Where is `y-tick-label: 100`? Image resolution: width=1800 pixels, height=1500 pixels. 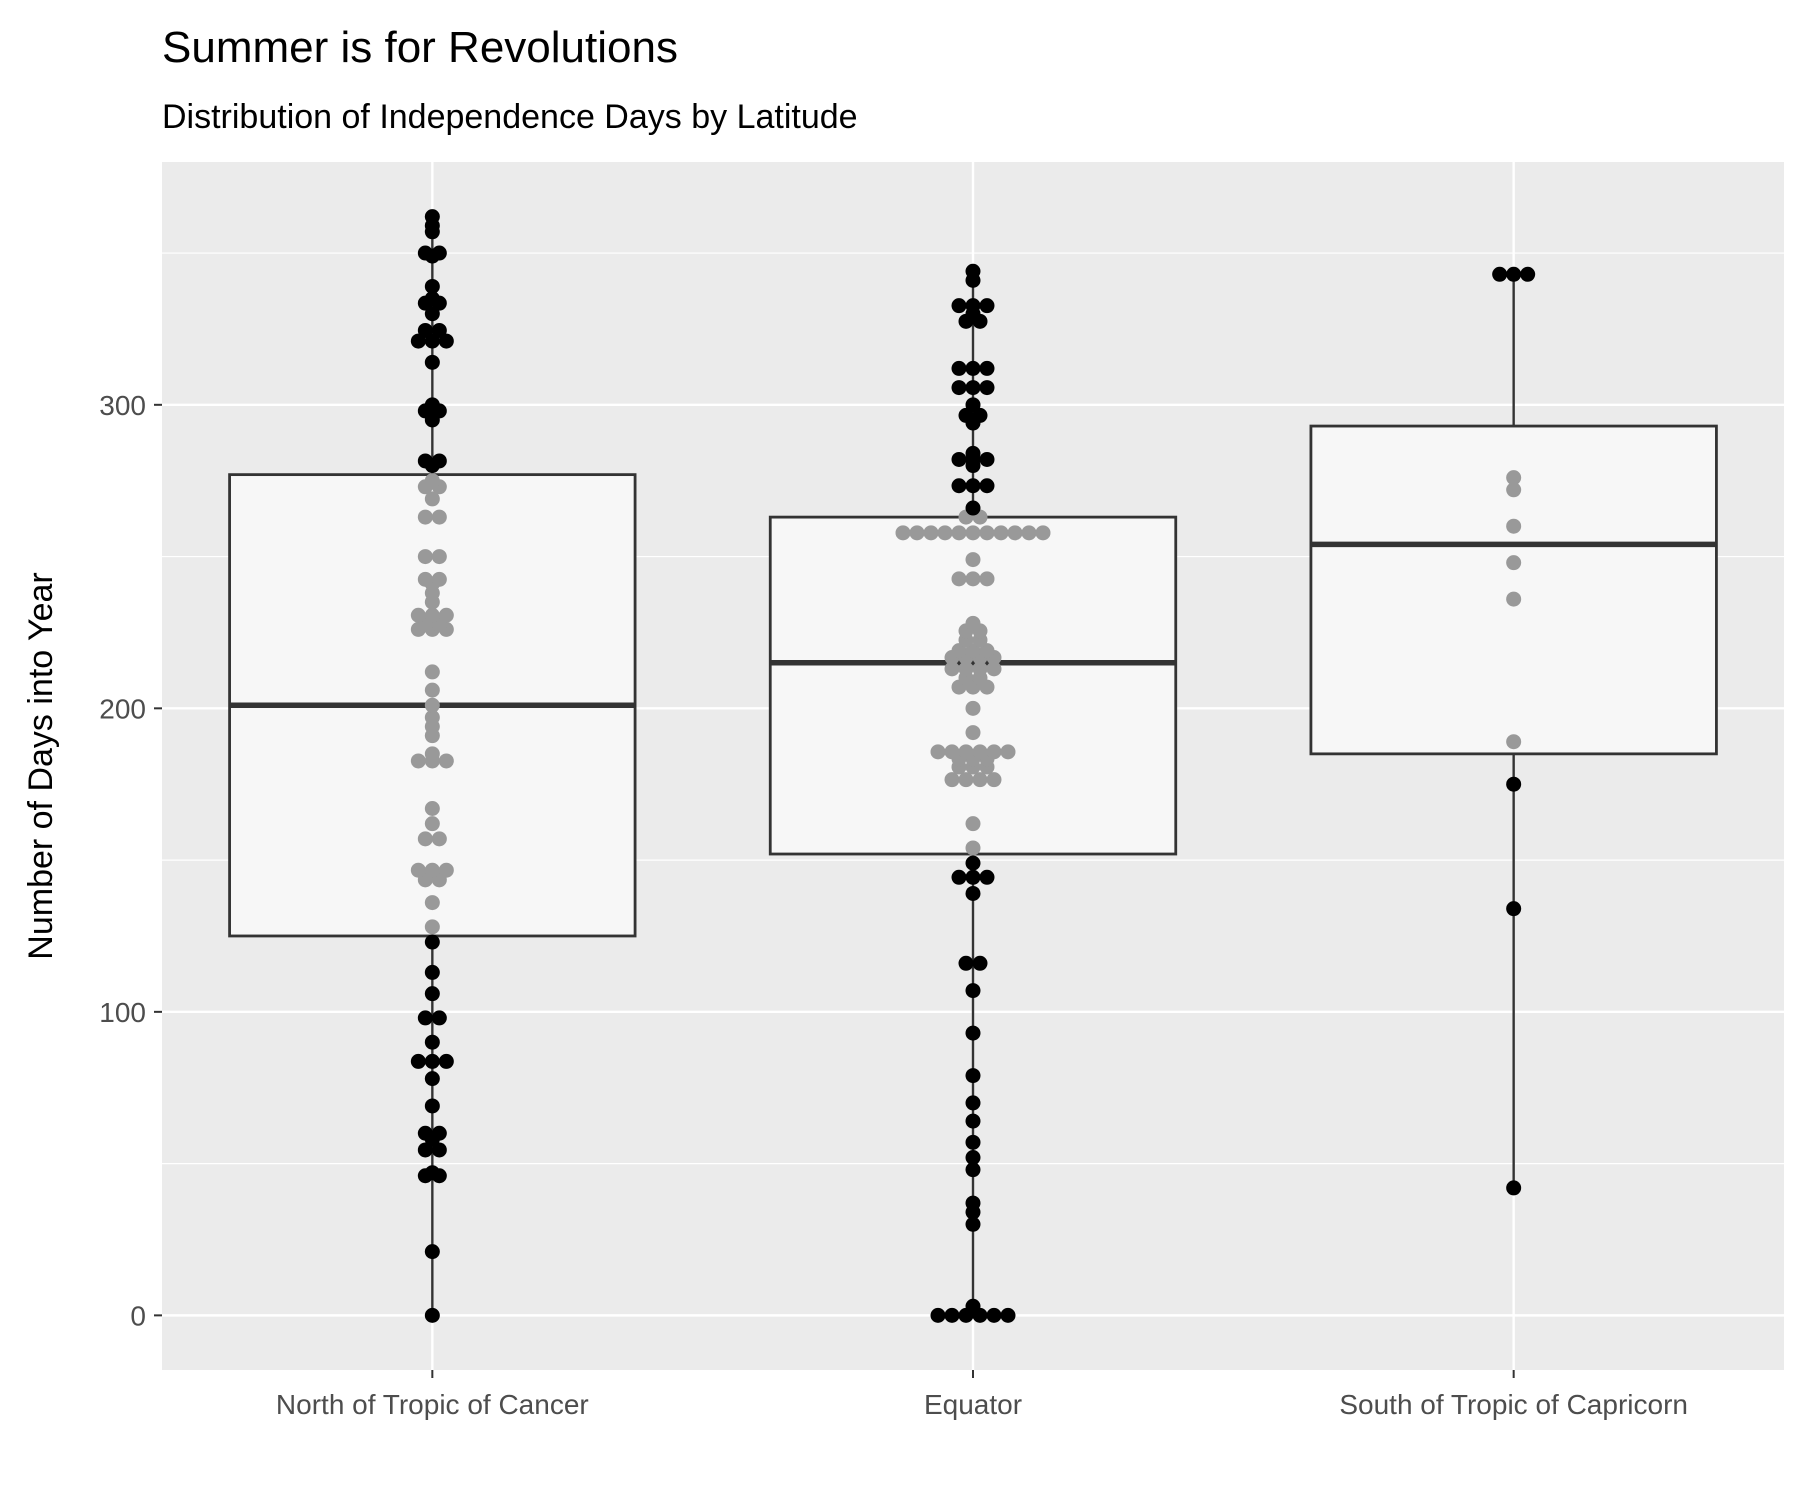 y-tick-label: 100 is located at coordinates (122, 1012).